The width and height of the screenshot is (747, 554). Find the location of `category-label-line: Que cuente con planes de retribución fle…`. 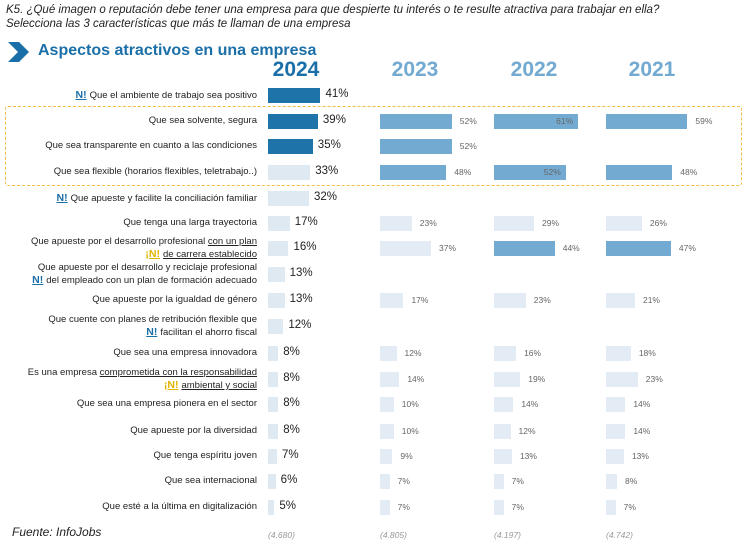

category-label-line: Que cuente con planes de retribución fle… is located at coordinates (152, 320).